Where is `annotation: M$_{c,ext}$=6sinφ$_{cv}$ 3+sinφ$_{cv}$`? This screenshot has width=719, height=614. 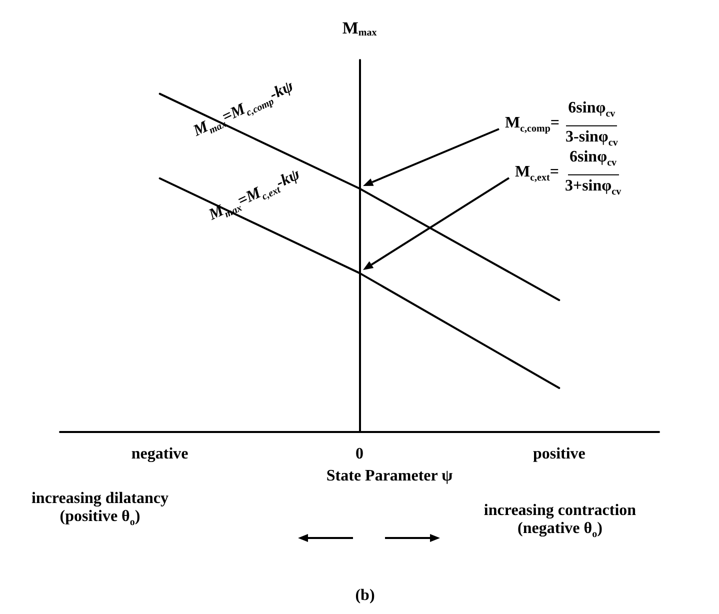 annotation: M$_{c,ext}$=6sinφ$_{cv}$ 3+sinφ$_{cv}$ is located at coordinates (568, 174).